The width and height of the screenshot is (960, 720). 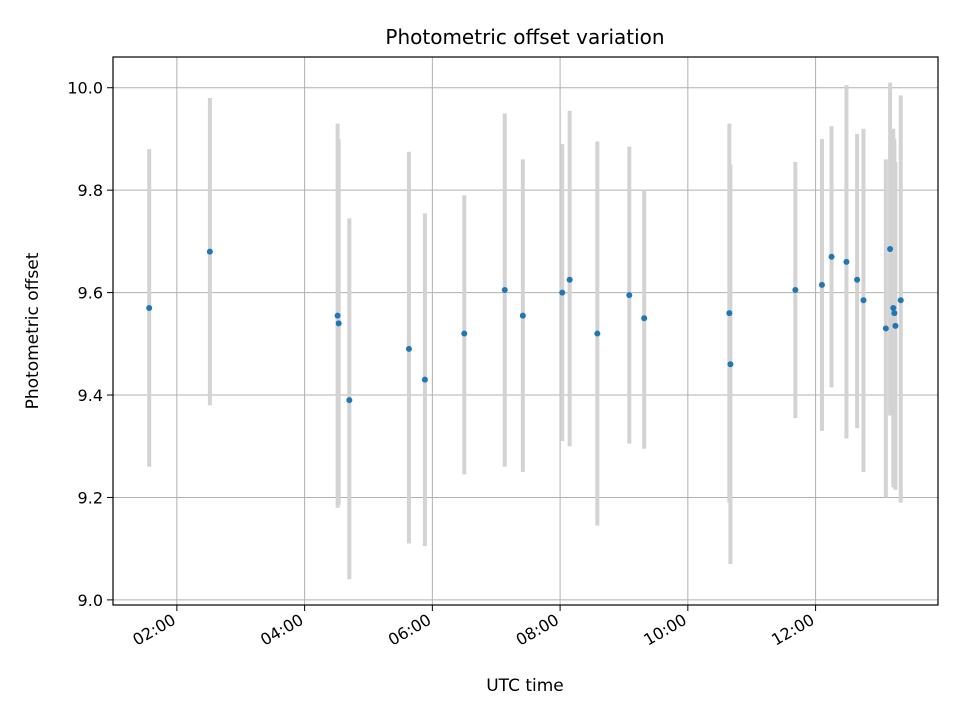 I want to click on x-axis-label: UTC time, so click(x=525, y=686).